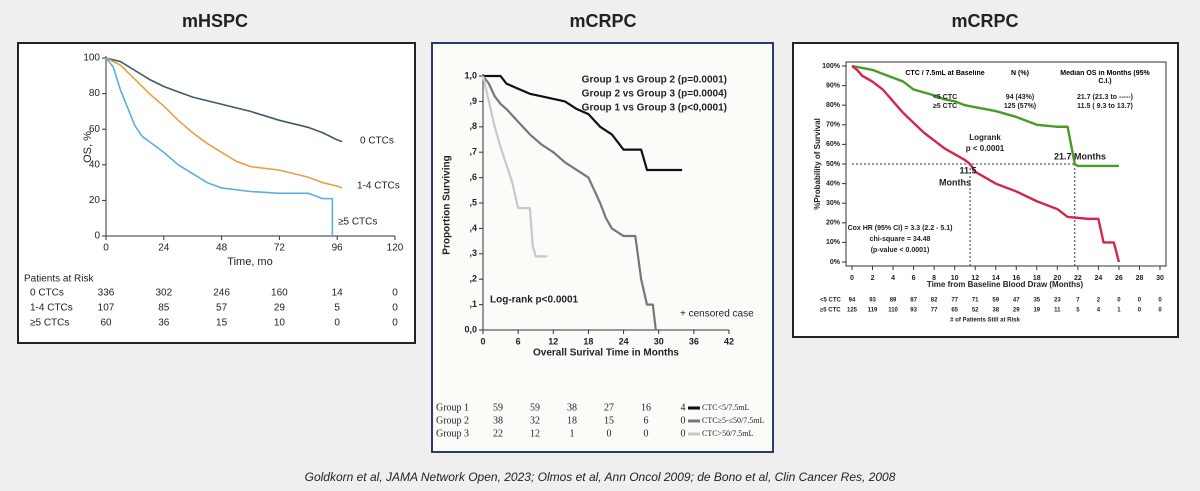 The height and width of the screenshot is (491, 1200). Describe the element at coordinates (833, 242) in the screenshot. I see `y-tick-label: 10%` at that location.